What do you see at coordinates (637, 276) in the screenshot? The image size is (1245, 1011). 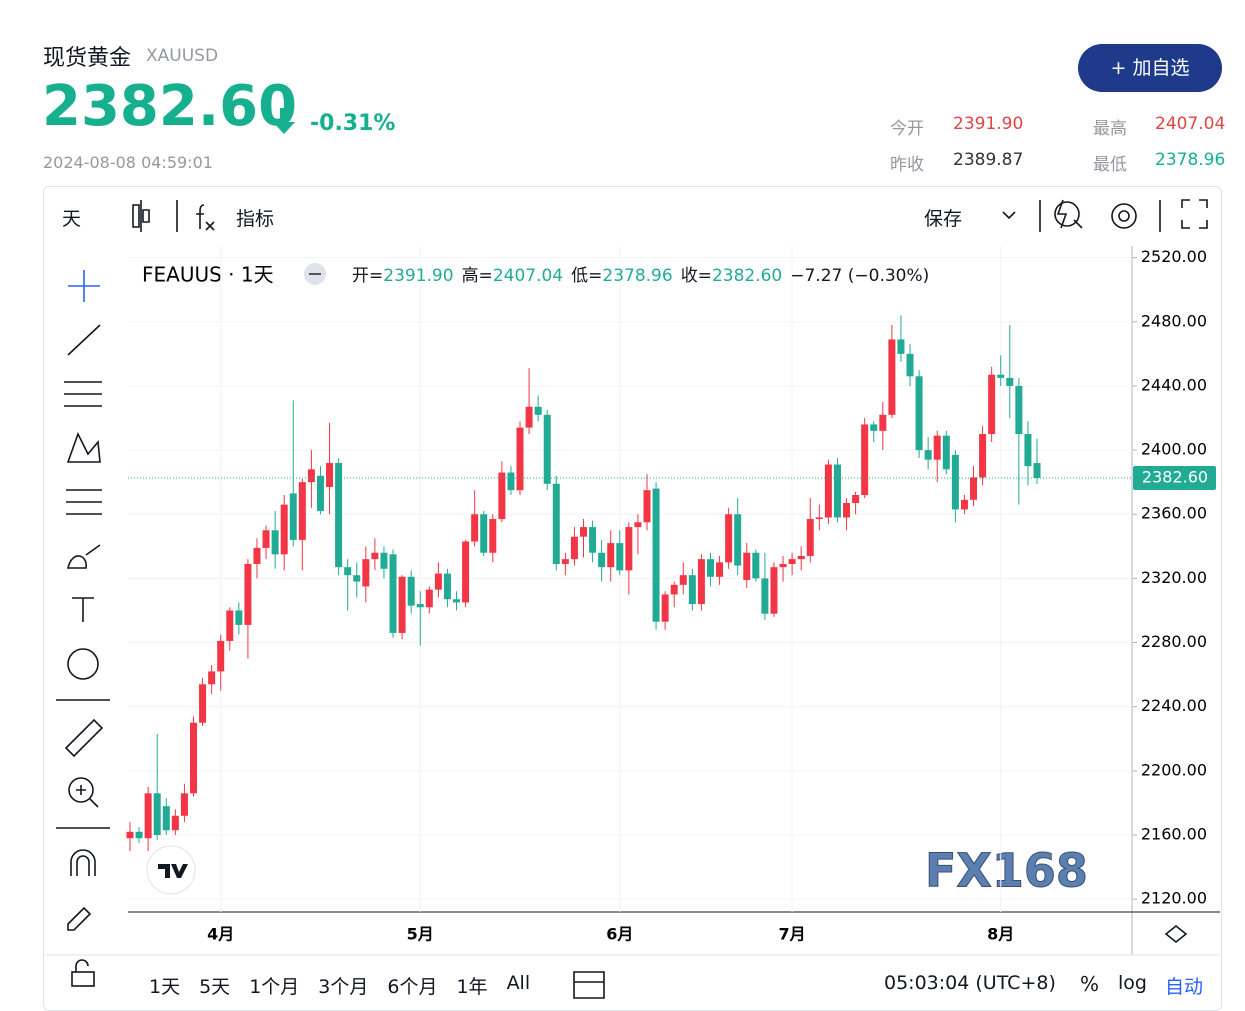 I see `ohlc-legend: 2378.96` at bounding box center [637, 276].